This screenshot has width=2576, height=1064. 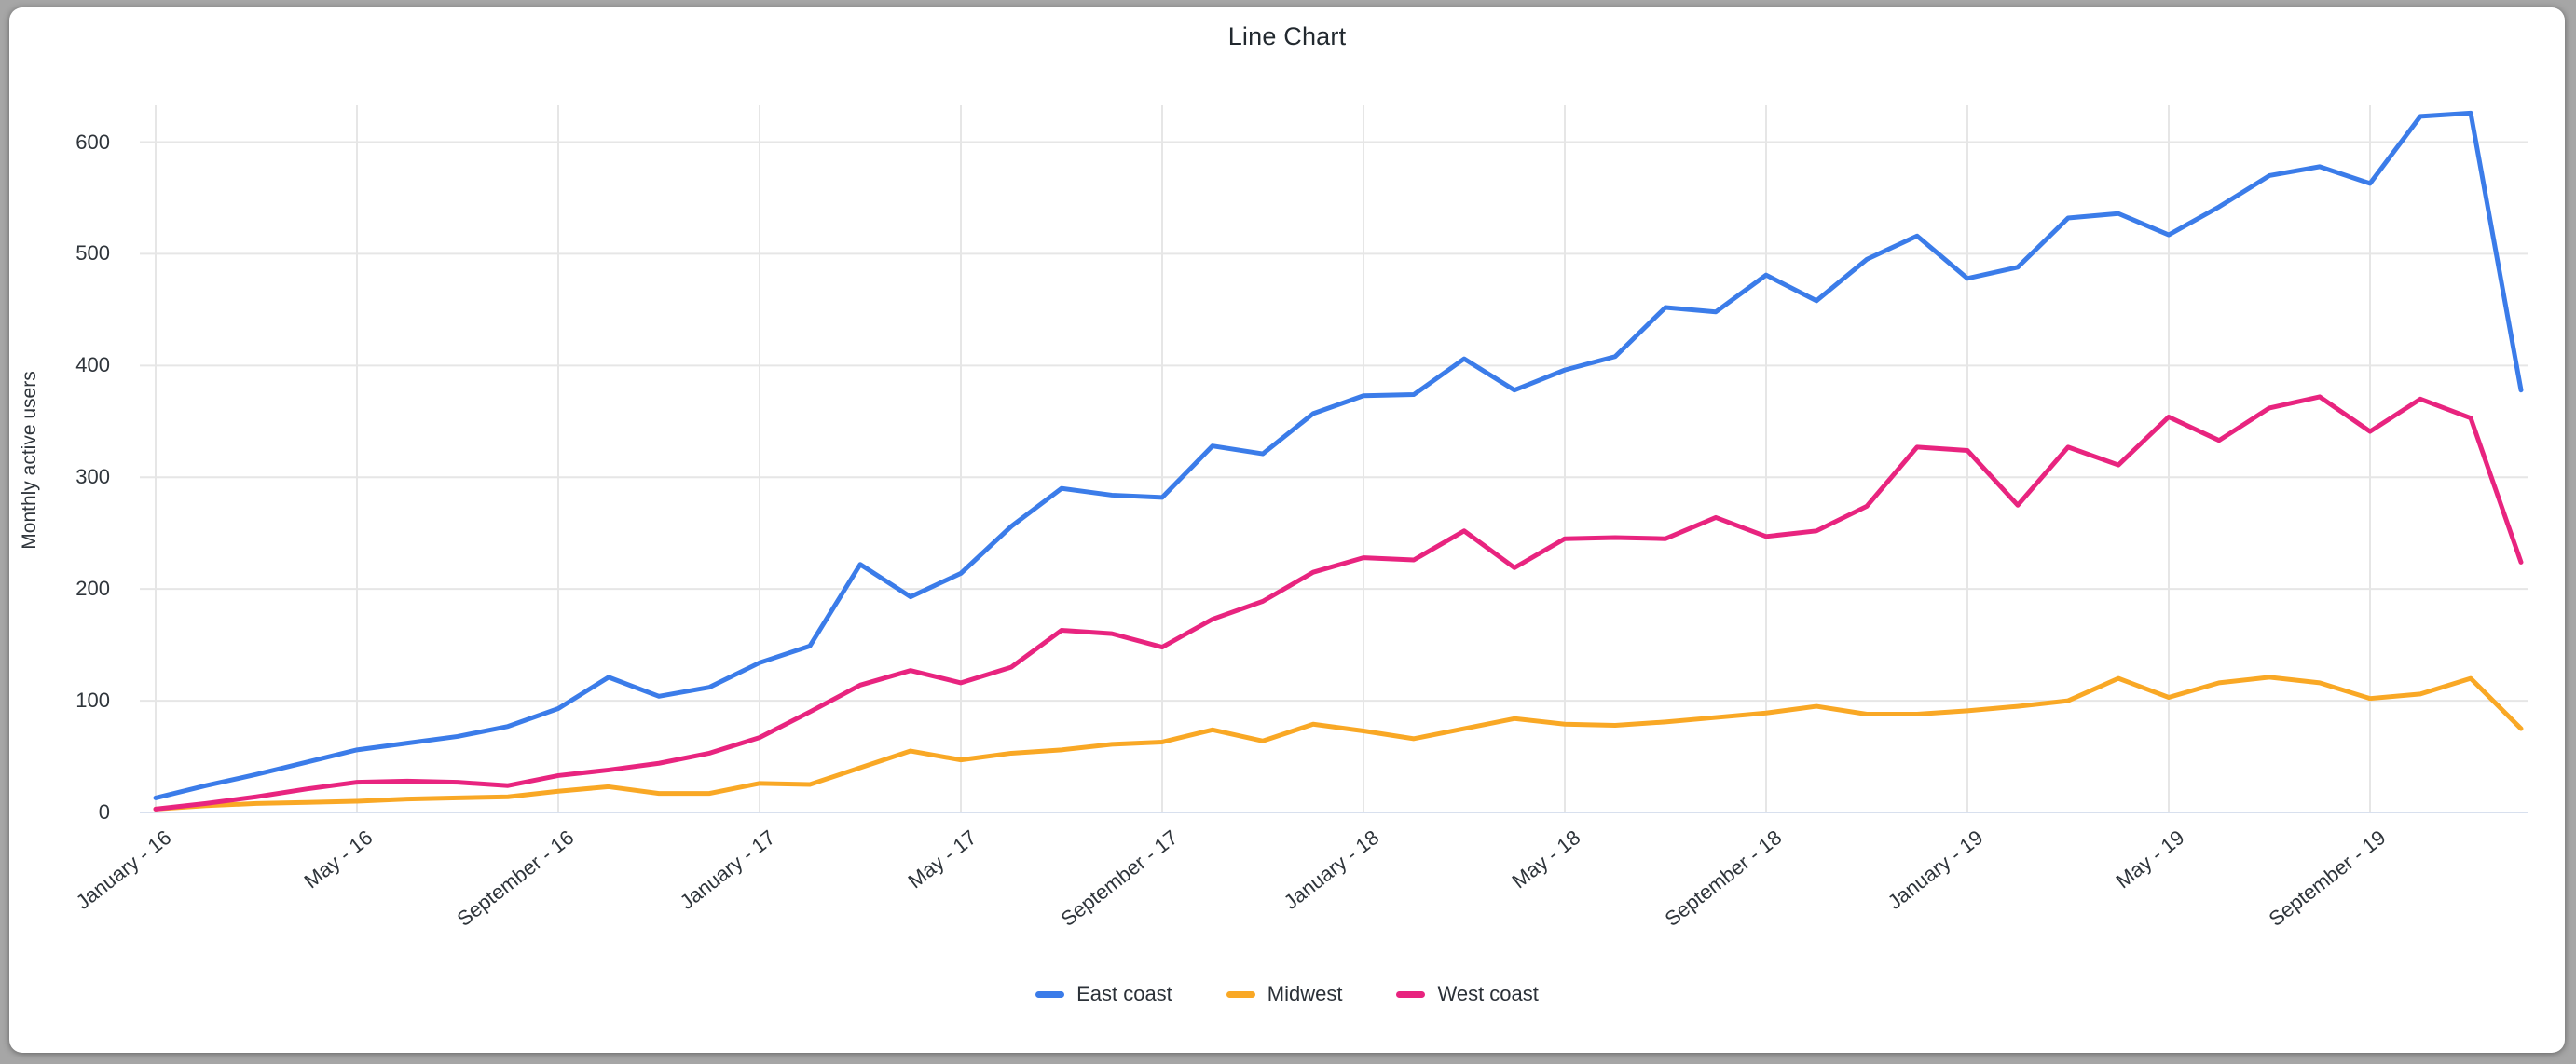 What do you see at coordinates (1124, 993) in the screenshot?
I see `legend-label-east-coast: East coast` at bounding box center [1124, 993].